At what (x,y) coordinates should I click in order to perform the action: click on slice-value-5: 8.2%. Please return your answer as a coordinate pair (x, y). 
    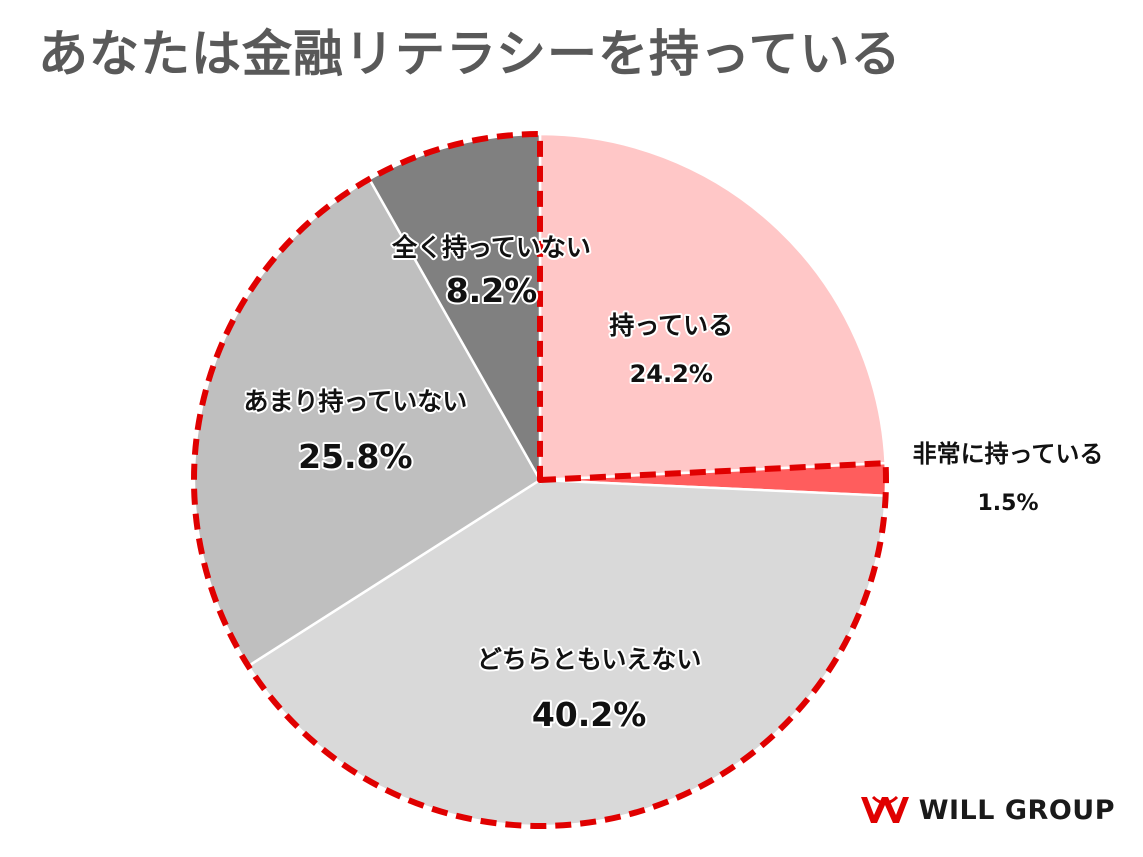
    Looking at the image, I should click on (492, 290).